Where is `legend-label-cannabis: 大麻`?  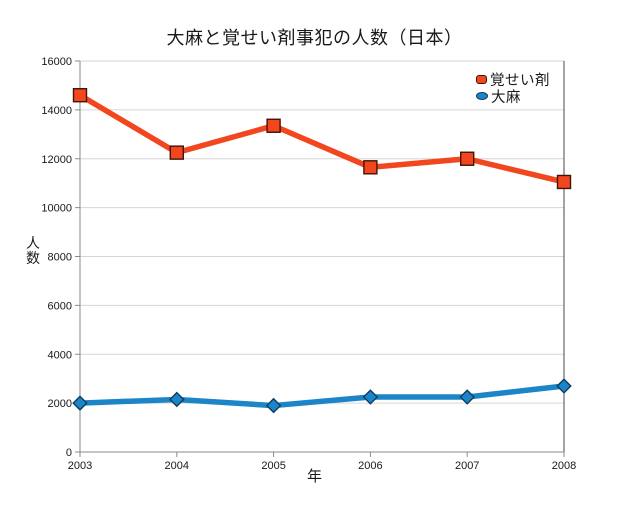 legend-label-cannabis: 大麻 is located at coordinates (506, 97).